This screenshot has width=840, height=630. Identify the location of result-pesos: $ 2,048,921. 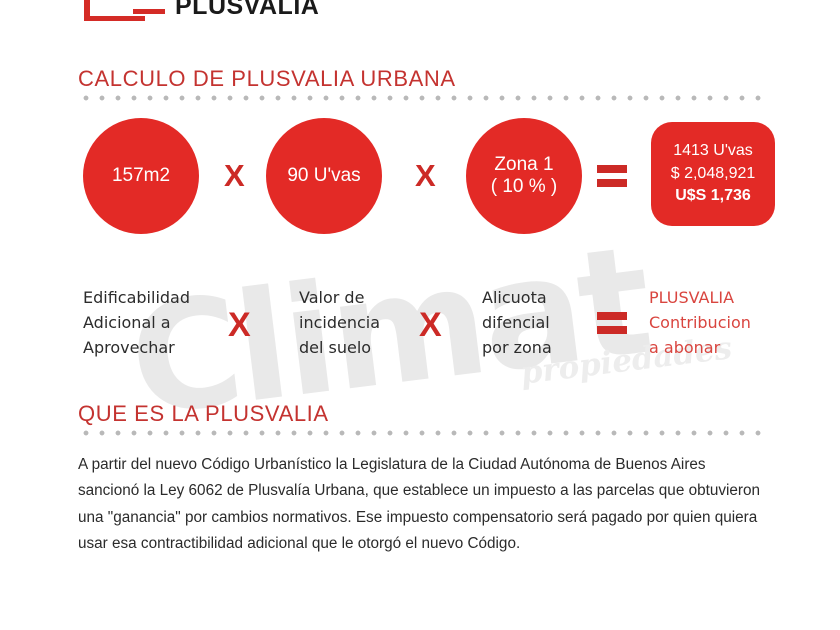
(713, 173).